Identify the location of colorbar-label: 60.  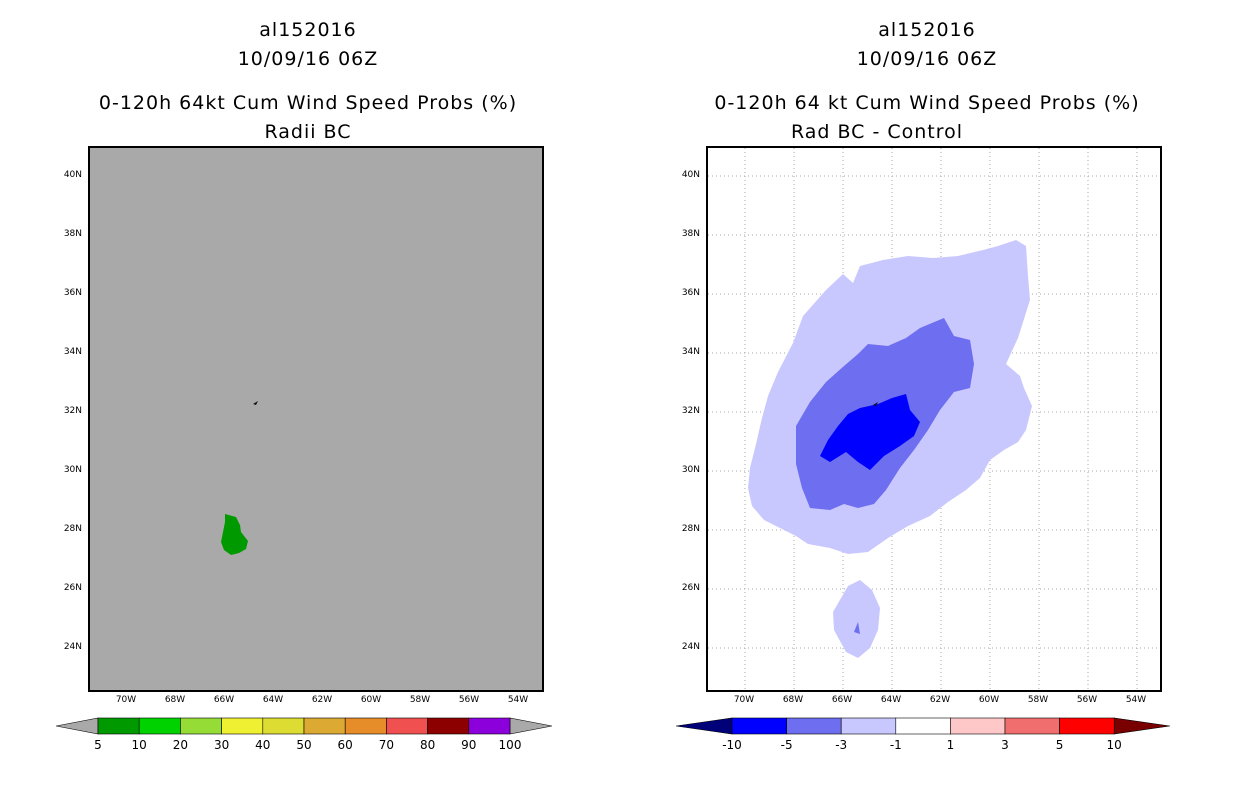
(345, 745).